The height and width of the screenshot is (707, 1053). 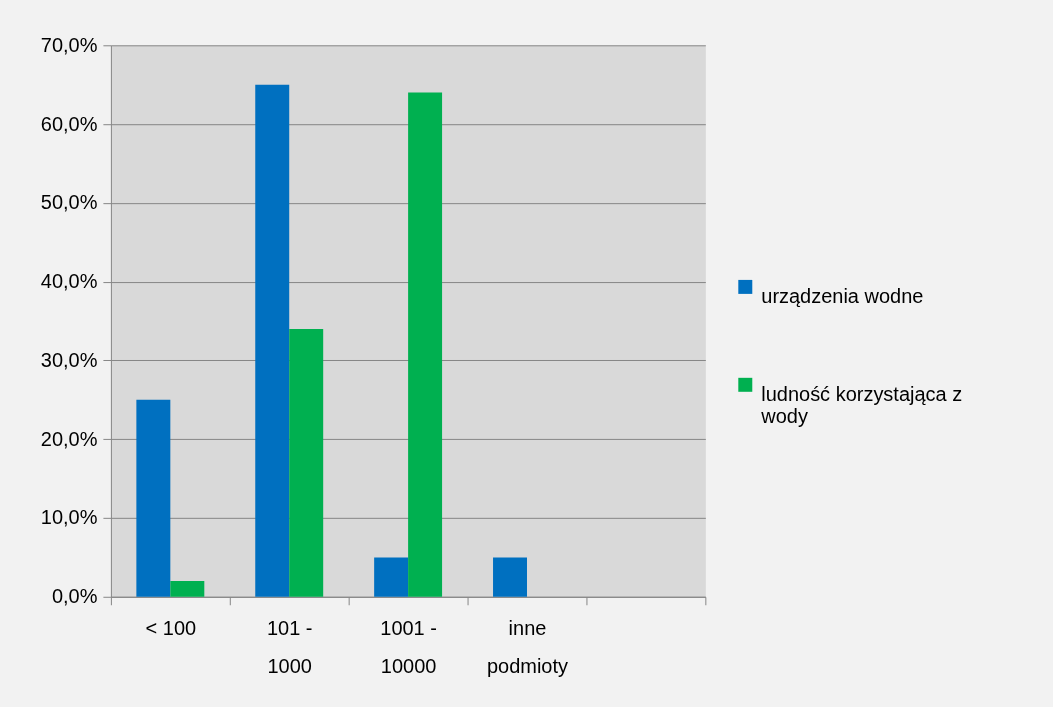 I want to click on y-tick-label: 20,0%, so click(x=69, y=438).